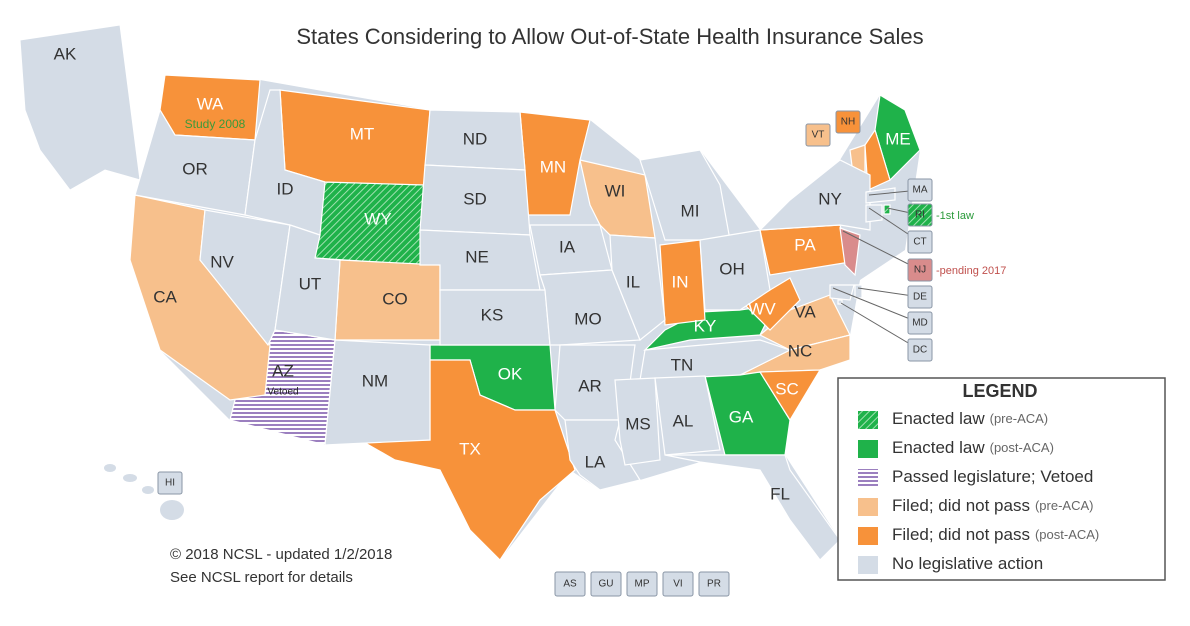 Image resolution: width=1190 pixels, height=626 pixels. I want to click on state-box-label: CT, so click(919, 242).